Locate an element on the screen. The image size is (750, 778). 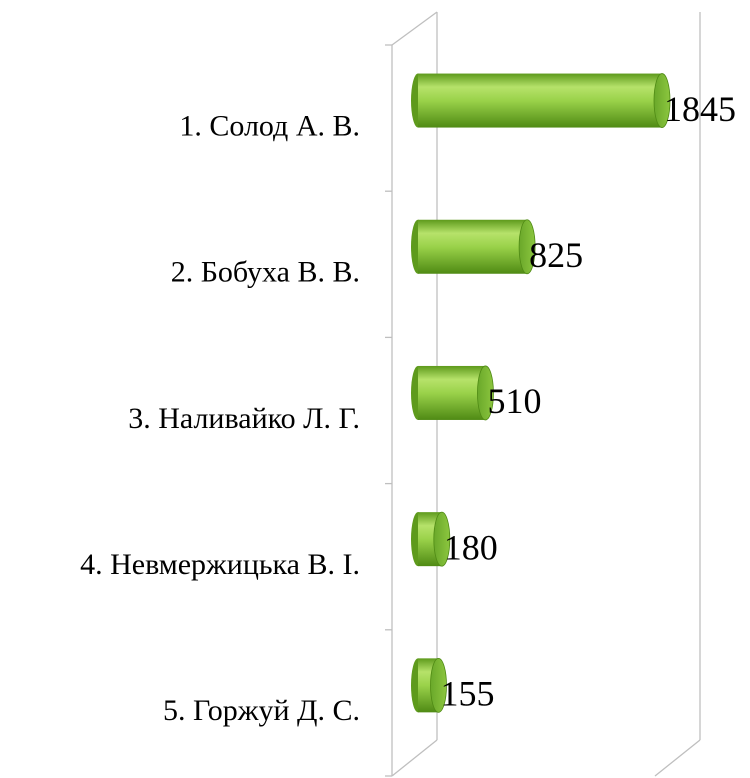
category-label: 2. Бобуха В. В. is located at coordinates (265, 272).